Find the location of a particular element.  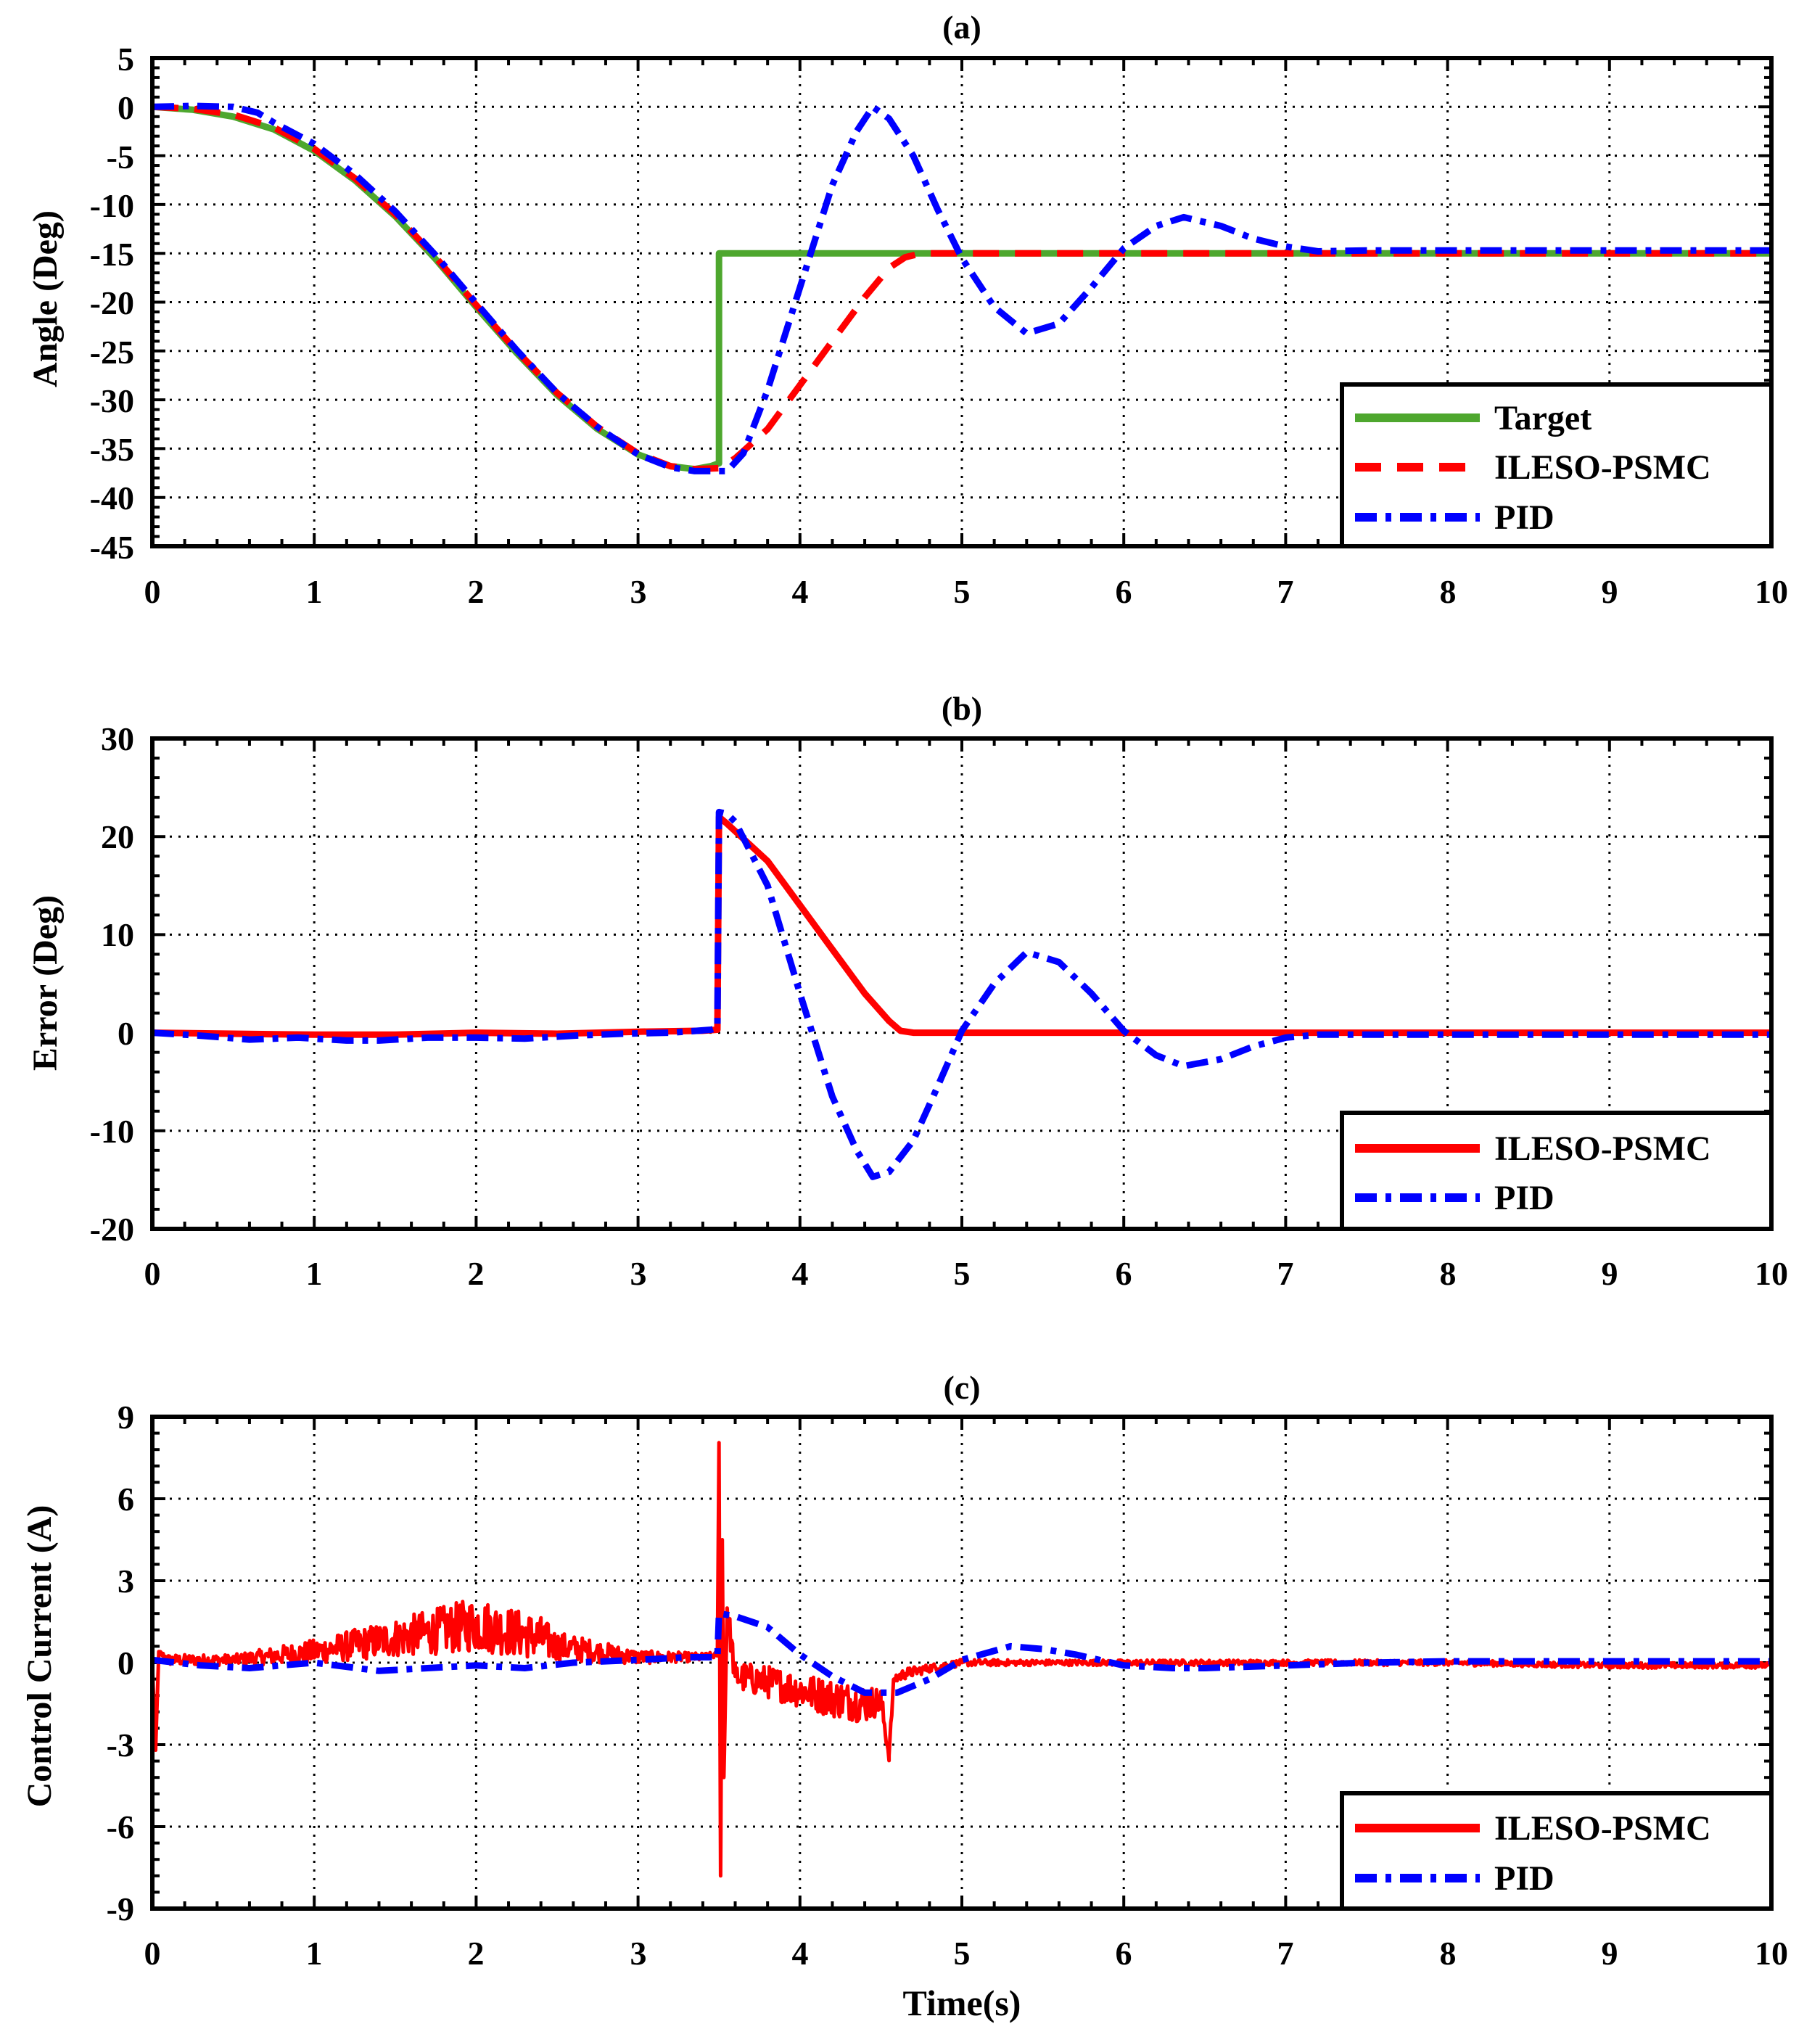

subplot-a-ytick-label: 5 is located at coordinates (126, 59).